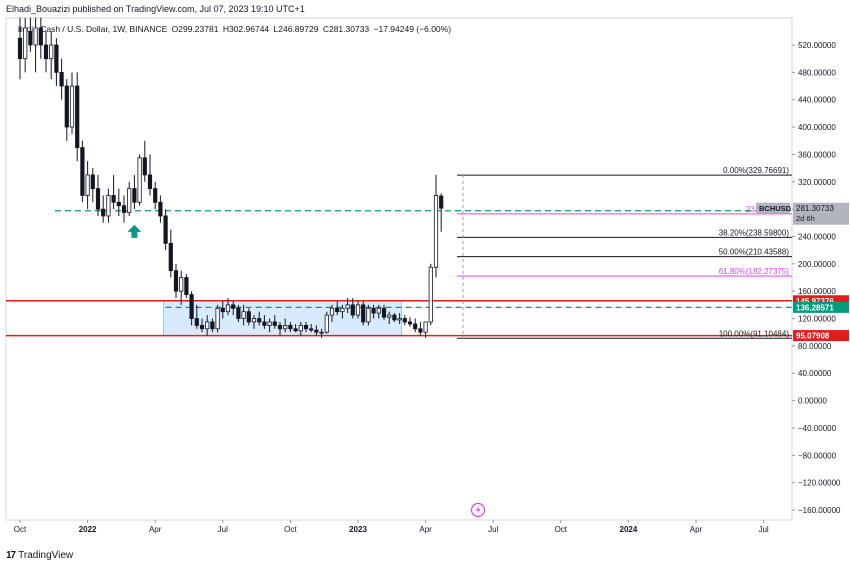  Describe the element at coordinates (819, 510) in the screenshot. I see `y-tick-label: −160.00000` at that location.